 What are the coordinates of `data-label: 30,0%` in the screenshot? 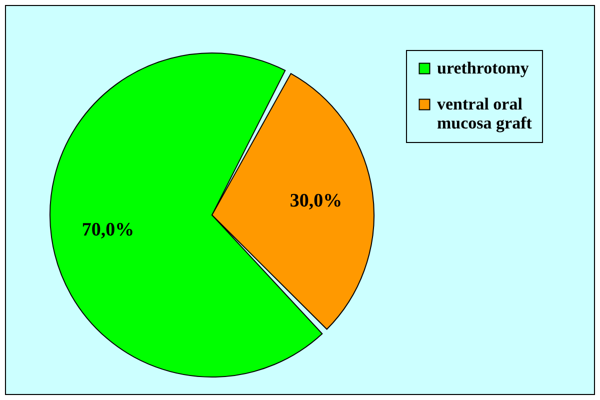 It's located at (316, 201).